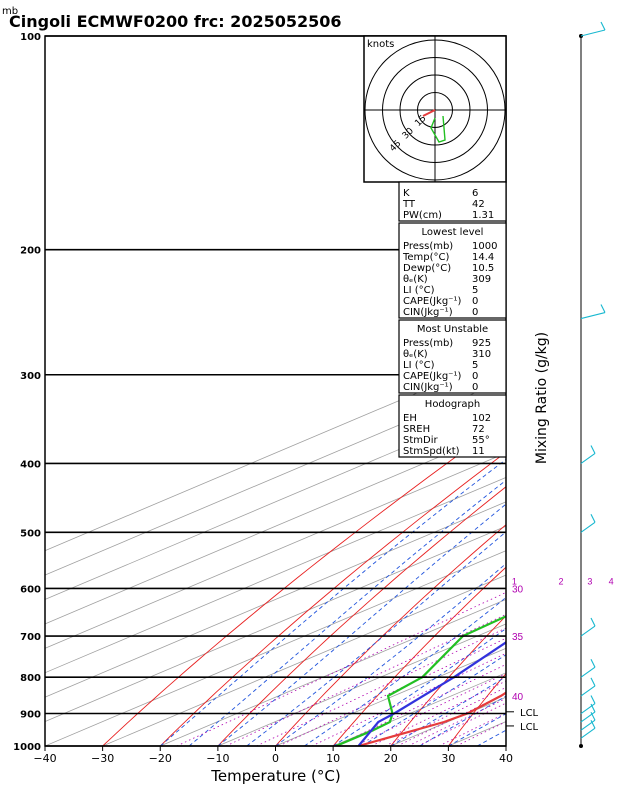  I want to click on hodograph-unit-label: knots, so click(380, 44).